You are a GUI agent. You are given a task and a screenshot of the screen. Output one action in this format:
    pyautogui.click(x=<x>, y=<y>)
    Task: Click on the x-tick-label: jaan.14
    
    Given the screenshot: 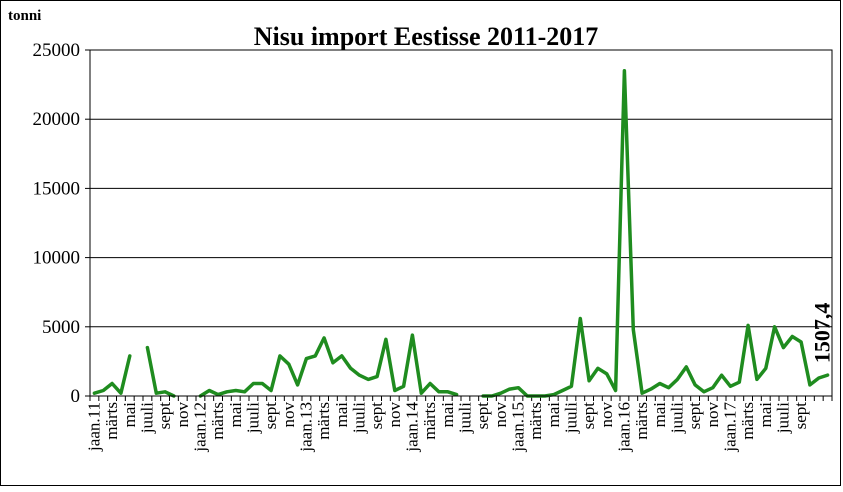 What is the action you would take?
    pyautogui.click(x=411, y=427)
    